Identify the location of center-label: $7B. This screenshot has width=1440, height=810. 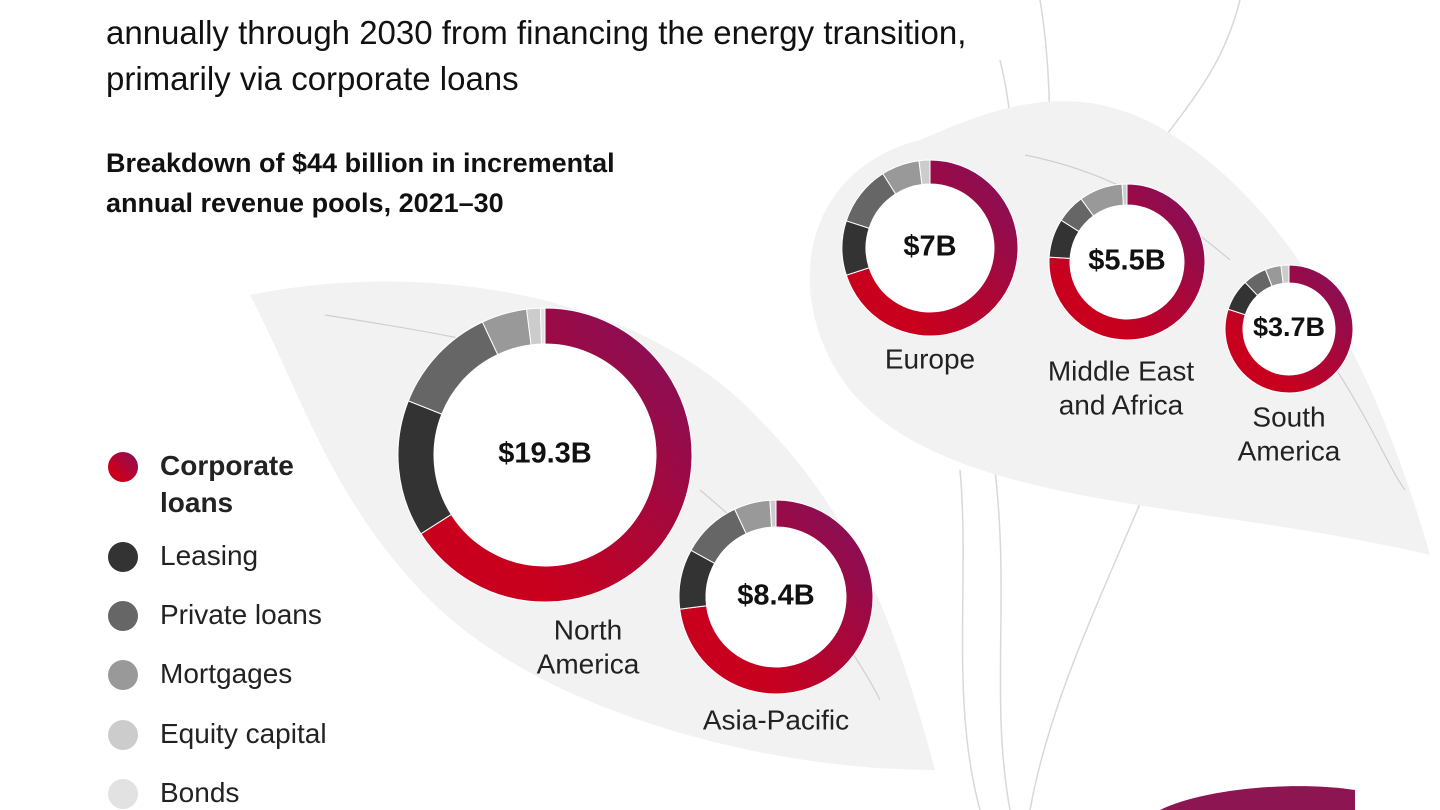
(929, 247).